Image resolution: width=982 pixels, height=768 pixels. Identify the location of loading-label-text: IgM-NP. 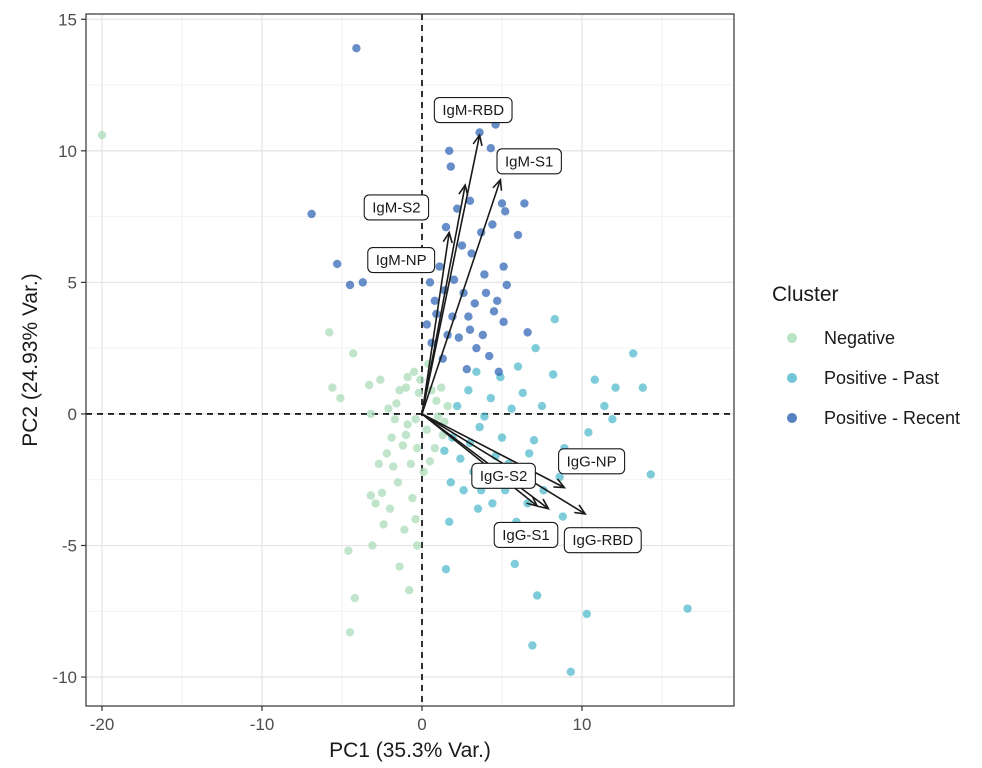
(401, 260).